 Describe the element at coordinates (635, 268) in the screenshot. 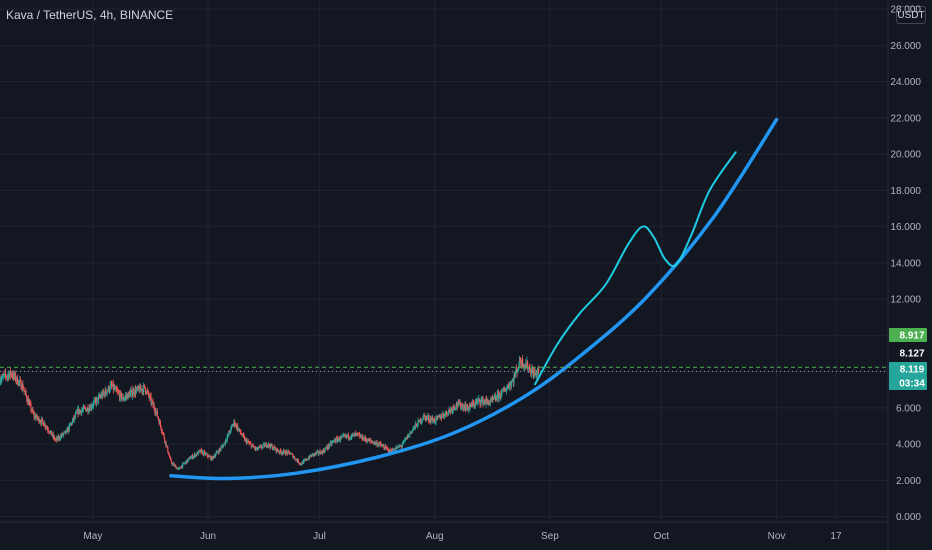

I see `projection-path` at that location.